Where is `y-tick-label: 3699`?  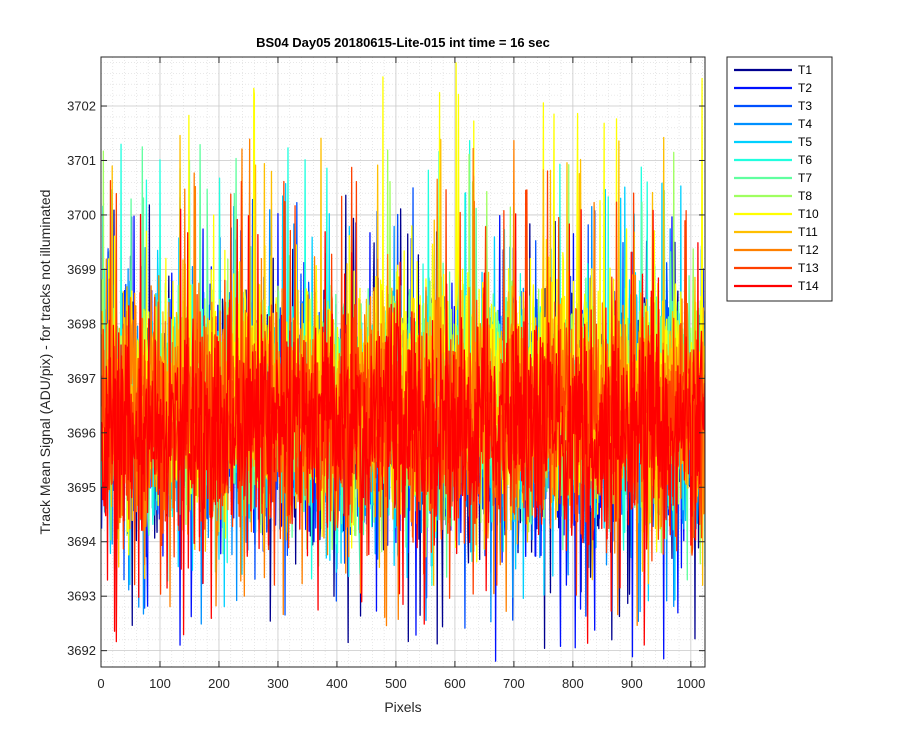
y-tick-label: 3699 is located at coordinates (81, 269).